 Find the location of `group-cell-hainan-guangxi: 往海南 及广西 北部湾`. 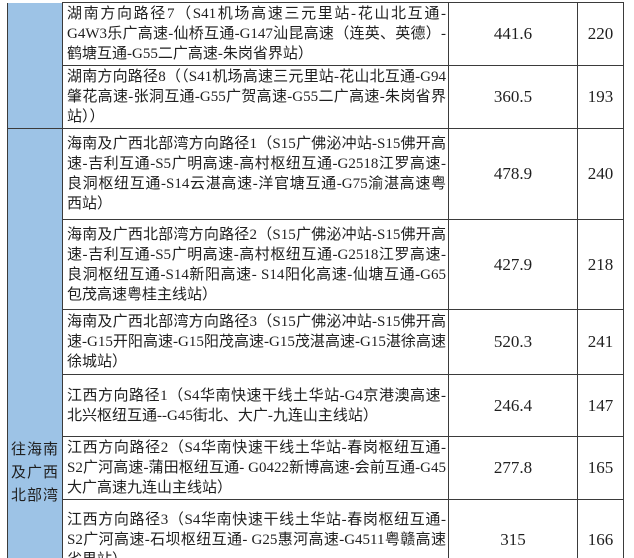

group-cell-hainan-guangxi: 往海南 及广西 北部湾 is located at coordinates (35, 343).